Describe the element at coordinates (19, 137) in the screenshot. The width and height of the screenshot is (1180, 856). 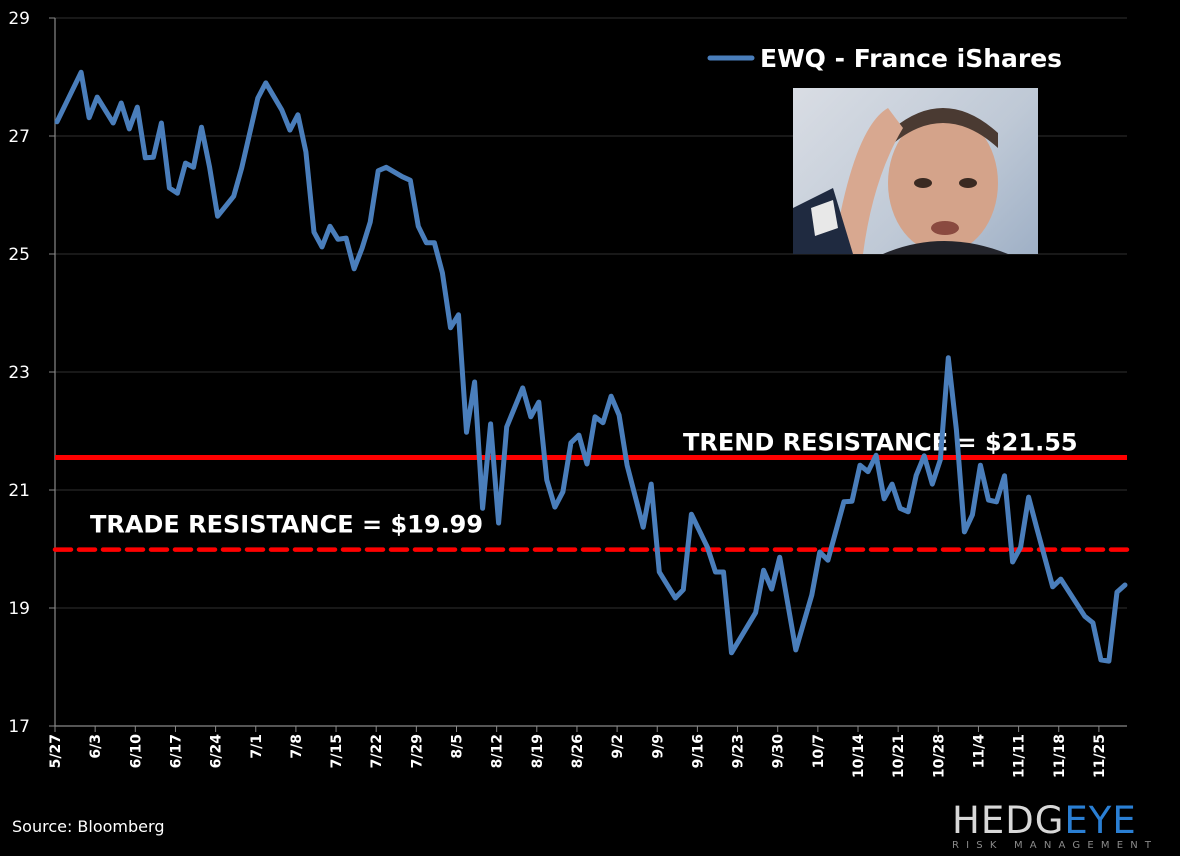
I see `y-tick-label: 27` at that location.